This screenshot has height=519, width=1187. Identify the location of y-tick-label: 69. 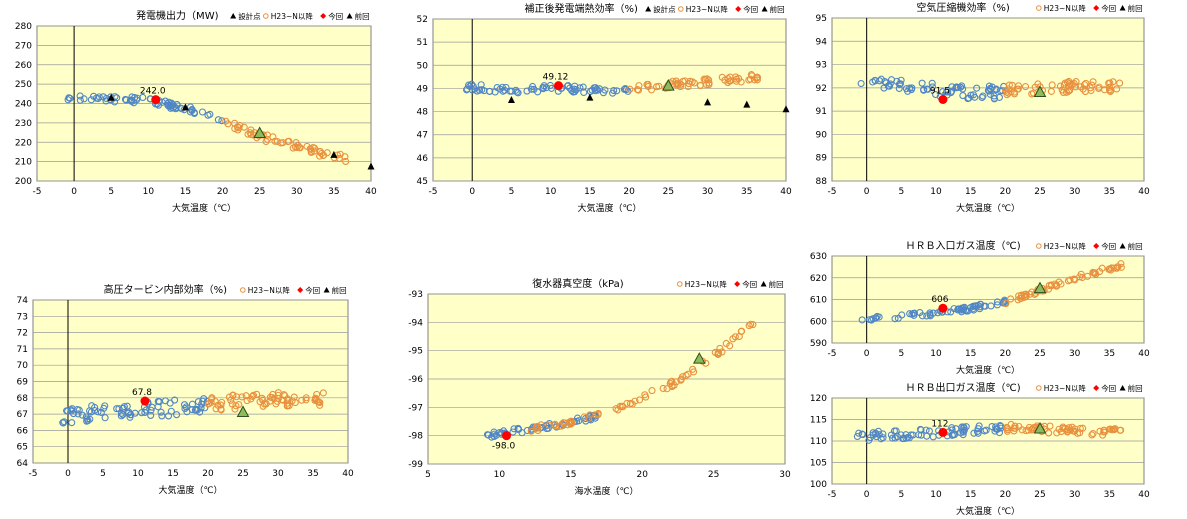
(23, 383).